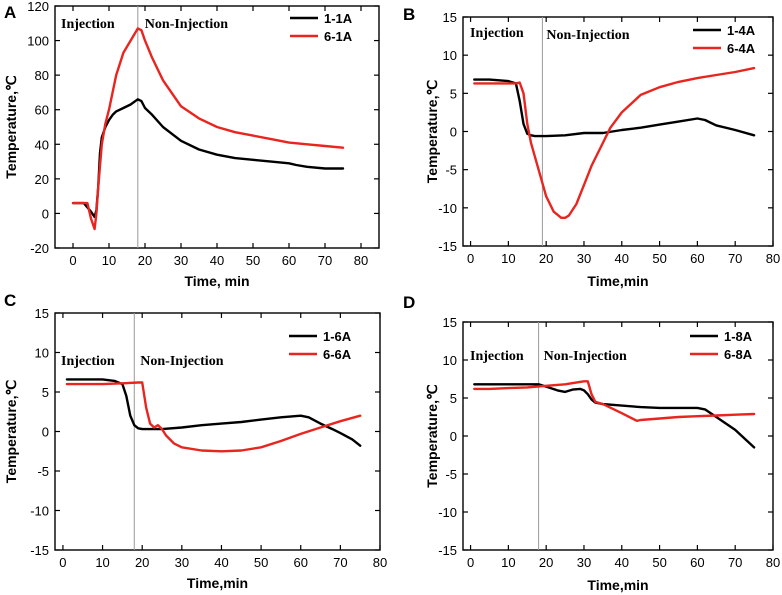 This screenshot has height=595, width=782. Describe the element at coordinates (10, 300) in the screenshot. I see `panel-letter: C` at that location.